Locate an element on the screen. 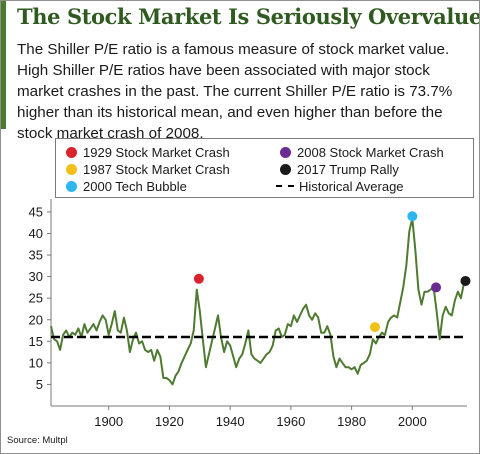 Image resolution: width=480 pixels, height=454 pixels. dashed-line-icon is located at coordinates (285, 186).